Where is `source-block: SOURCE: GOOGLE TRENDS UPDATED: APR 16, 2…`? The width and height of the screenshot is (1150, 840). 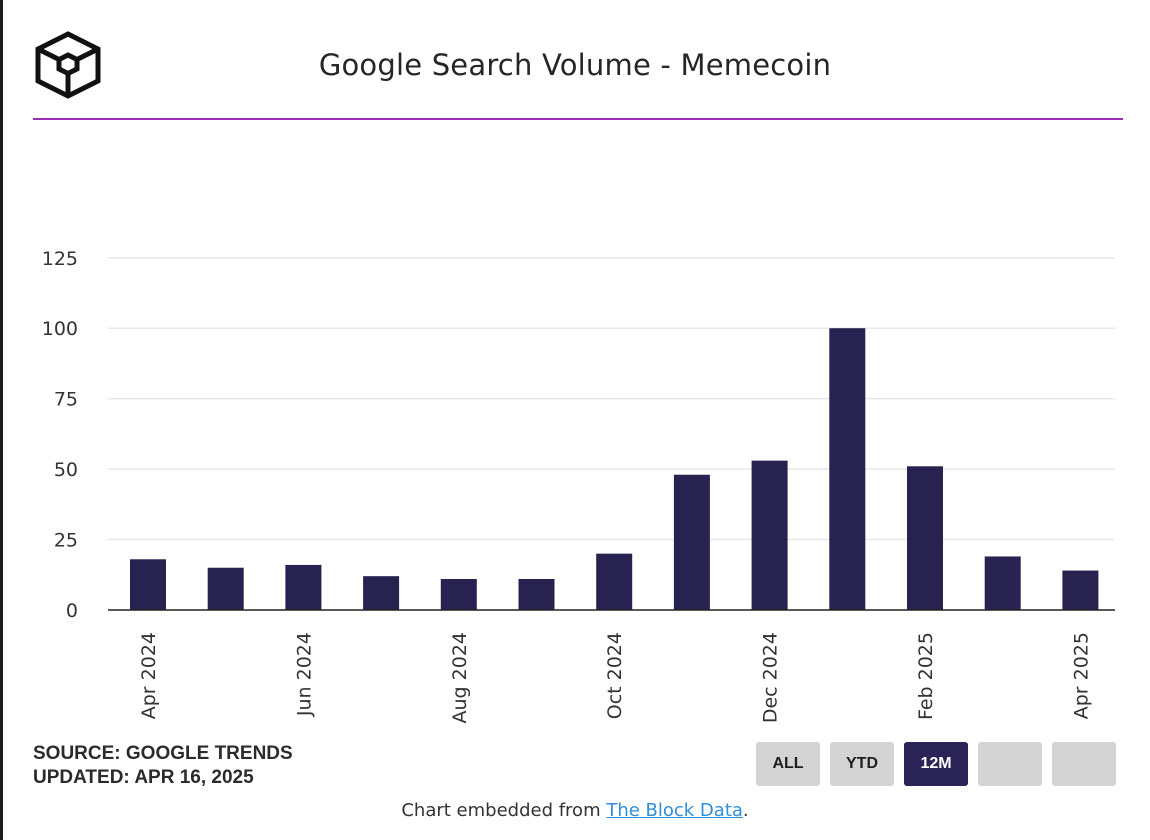 source-block: SOURCE: GOOGLE TRENDS UPDATED: APR 16, 2… is located at coordinates (163, 766).